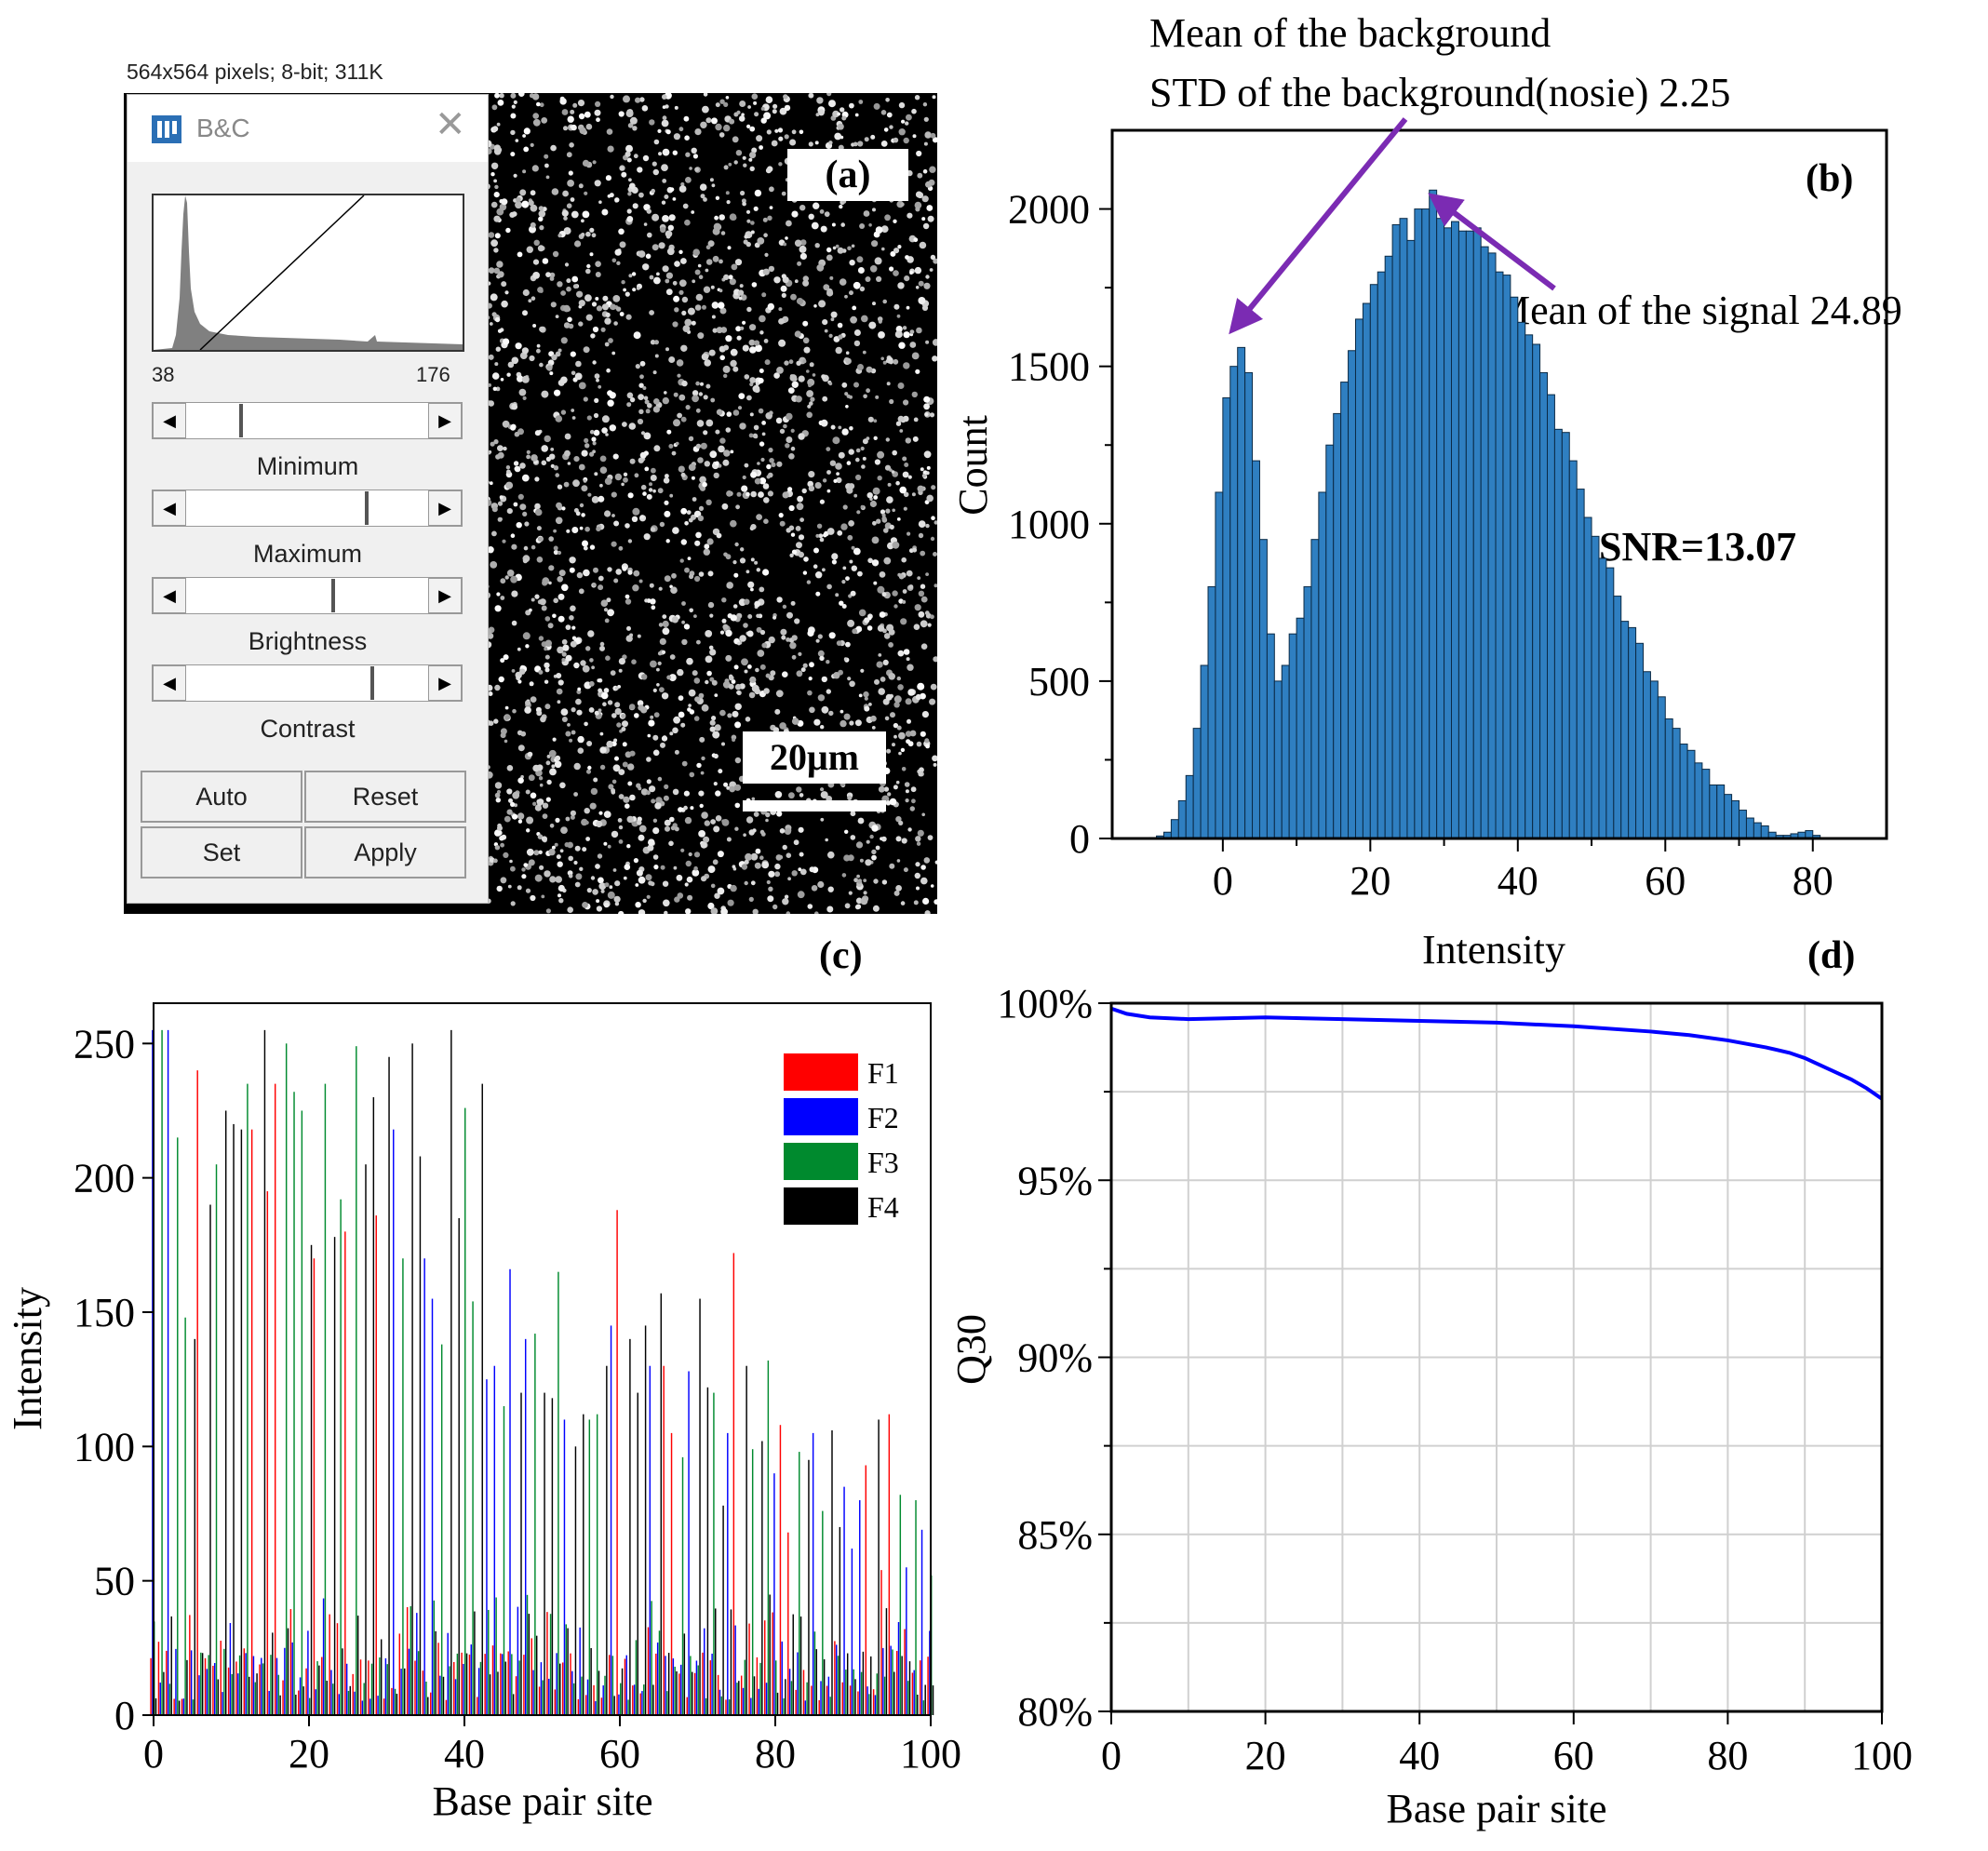 The width and height of the screenshot is (1988, 1851). Describe the element at coordinates (1518, 881) in the screenshot. I see `x-tick-label: 40` at that location.